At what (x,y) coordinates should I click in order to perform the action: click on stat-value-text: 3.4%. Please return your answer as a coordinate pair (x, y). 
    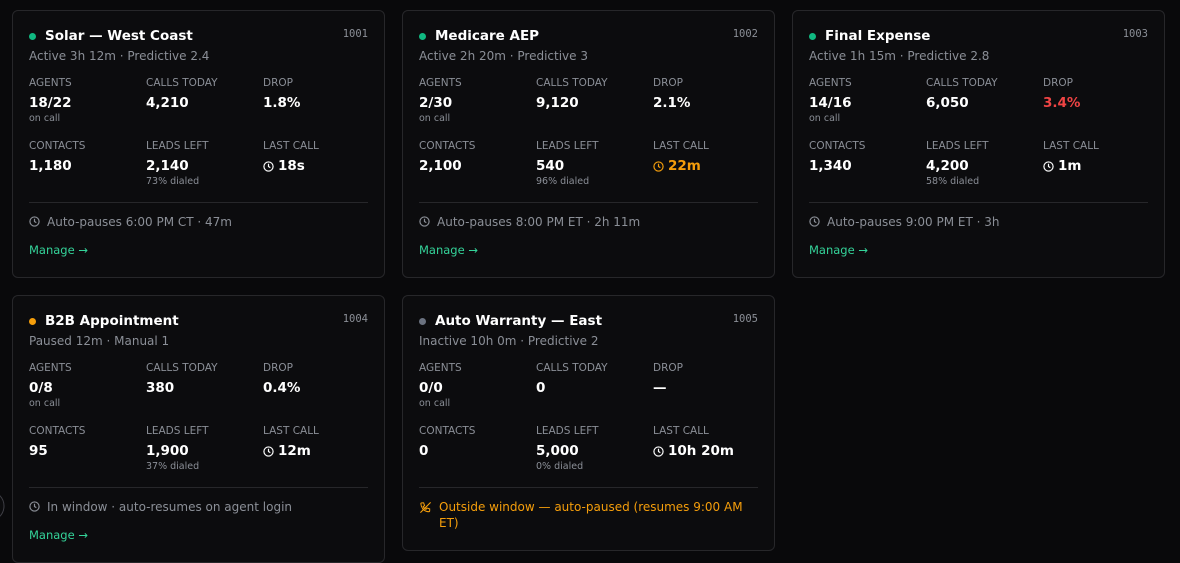
    Looking at the image, I should click on (1062, 103).